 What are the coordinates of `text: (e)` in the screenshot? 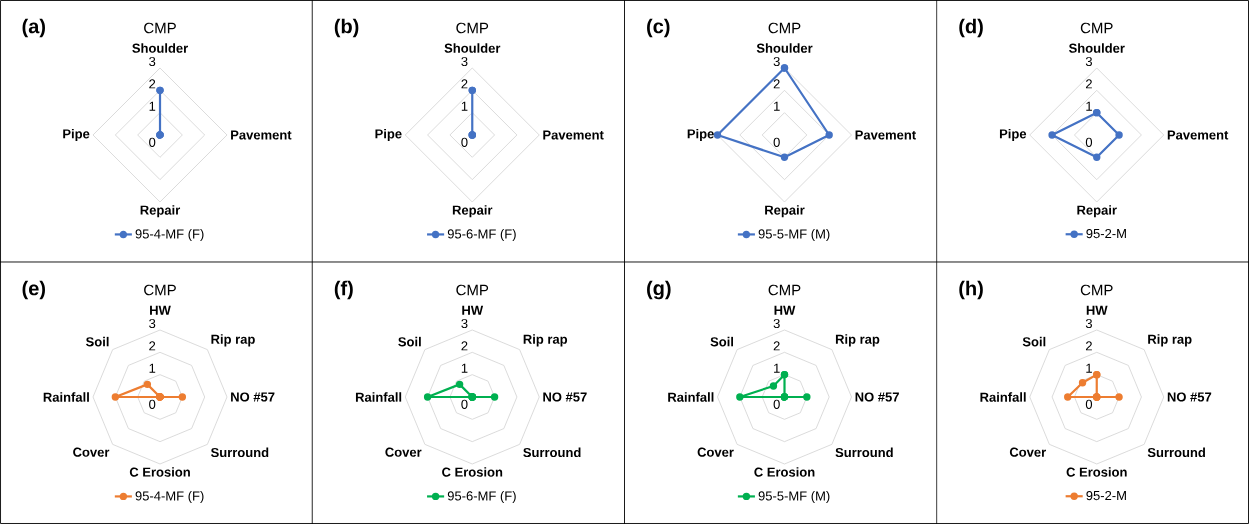 It's located at (33, 290).